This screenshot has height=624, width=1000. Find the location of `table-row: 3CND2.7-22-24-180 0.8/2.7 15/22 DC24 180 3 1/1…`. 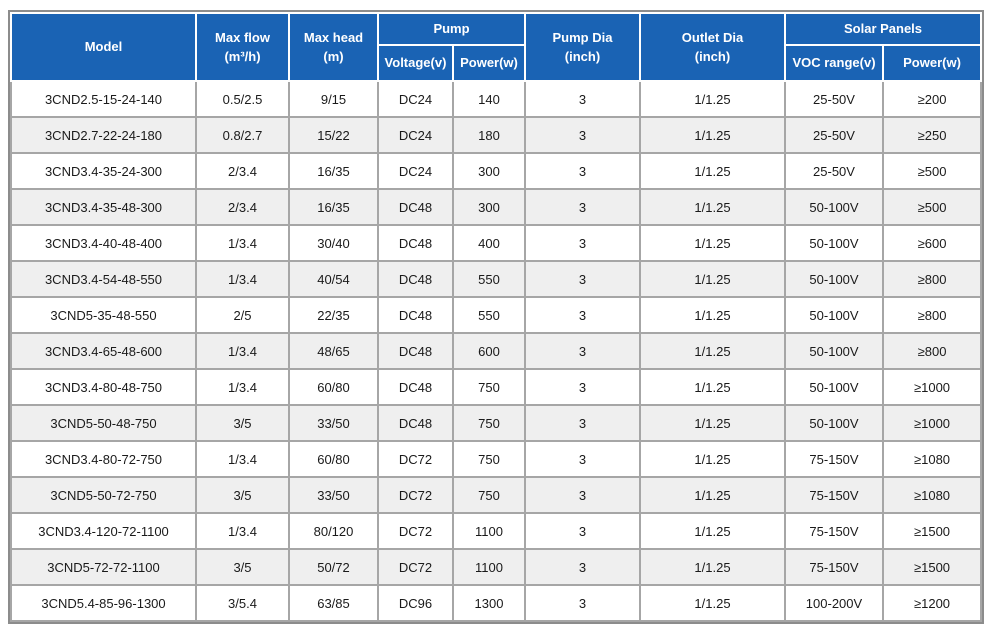

table-row: 3CND2.7-22-24-180 0.8/2.7 15/22 DC24 180 3 1/1… is located at coordinates (496, 135).